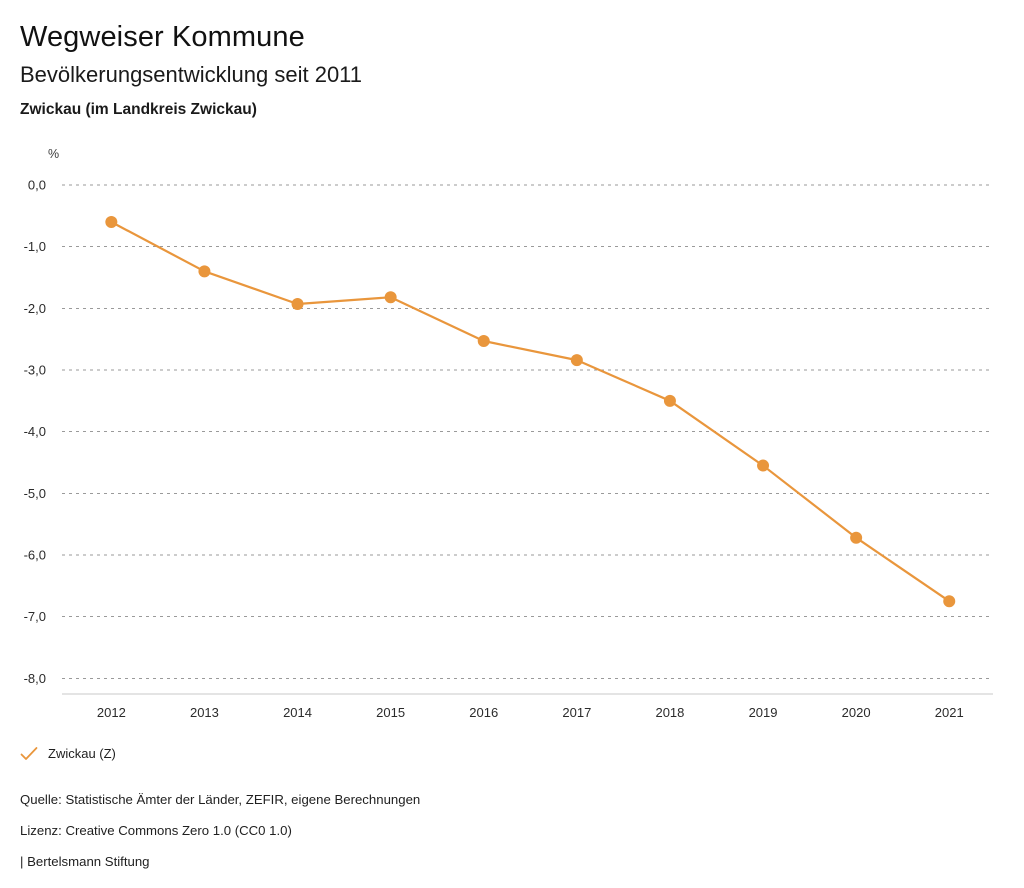 This screenshot has height=888, width=1024. What do you see at coordinates (54, 154) in the screenshot?
I see `y-axis-unit-label: %` at bounding box center [54, 154].